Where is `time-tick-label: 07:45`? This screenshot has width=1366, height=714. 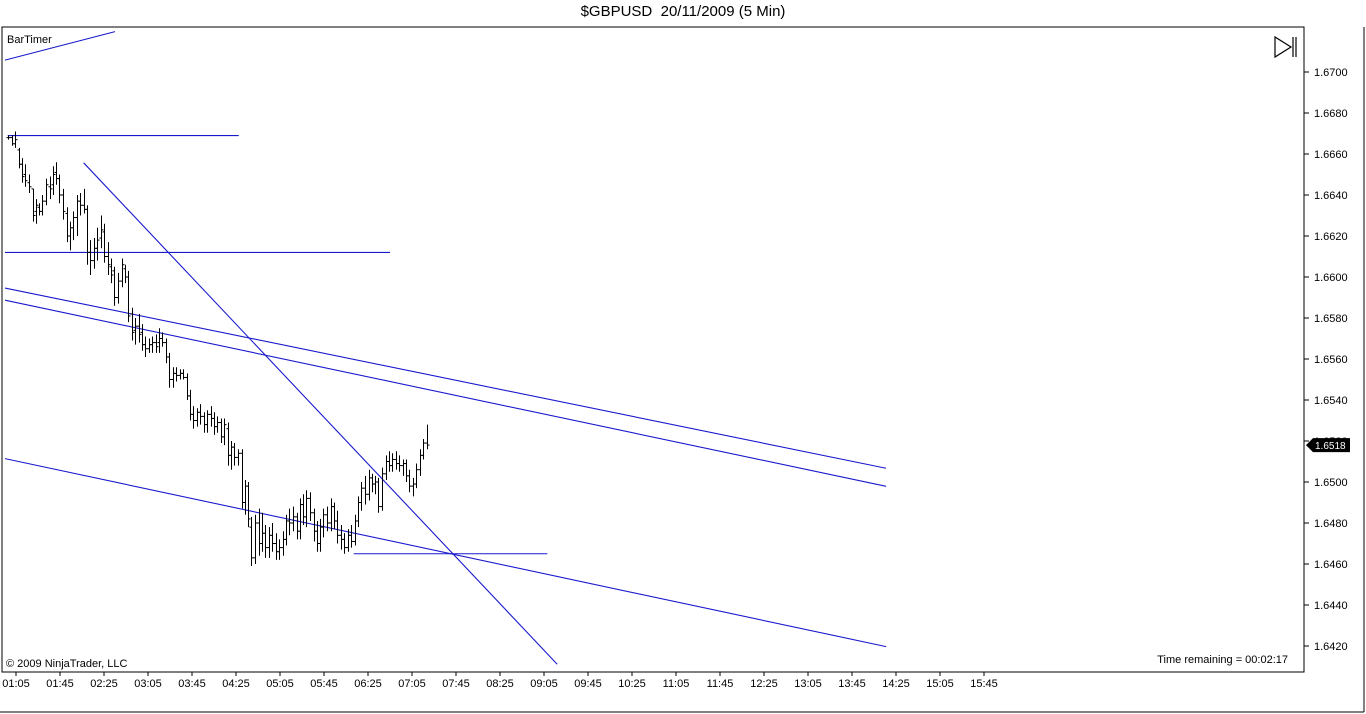
time-tick-label: 07:45 is located at coordinates (456, 684).